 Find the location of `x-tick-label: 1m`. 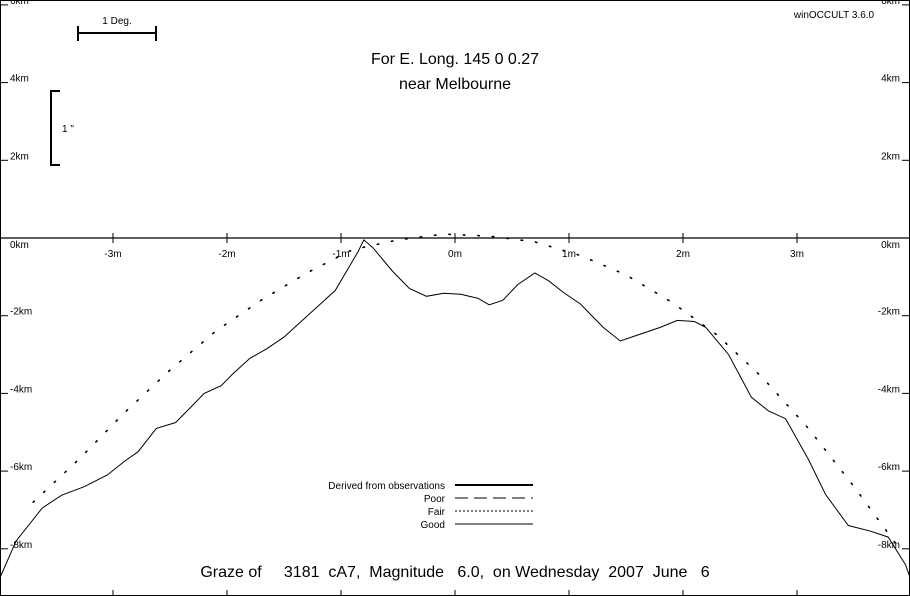

x-tick-label: 1m is located at coordinates (569, 254).